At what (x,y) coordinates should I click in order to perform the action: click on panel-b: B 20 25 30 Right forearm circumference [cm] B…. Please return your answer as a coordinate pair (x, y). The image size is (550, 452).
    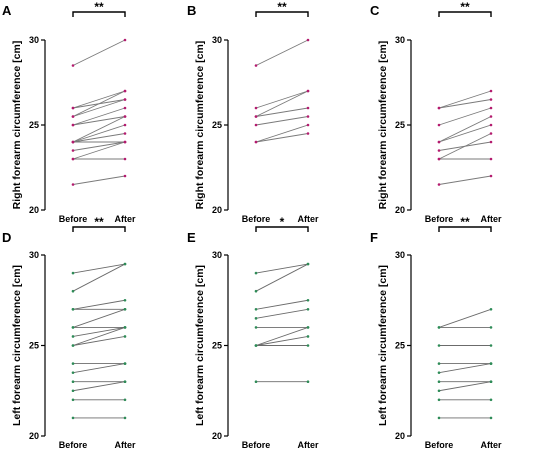
    Looking at the image, I should click on (253, 112).